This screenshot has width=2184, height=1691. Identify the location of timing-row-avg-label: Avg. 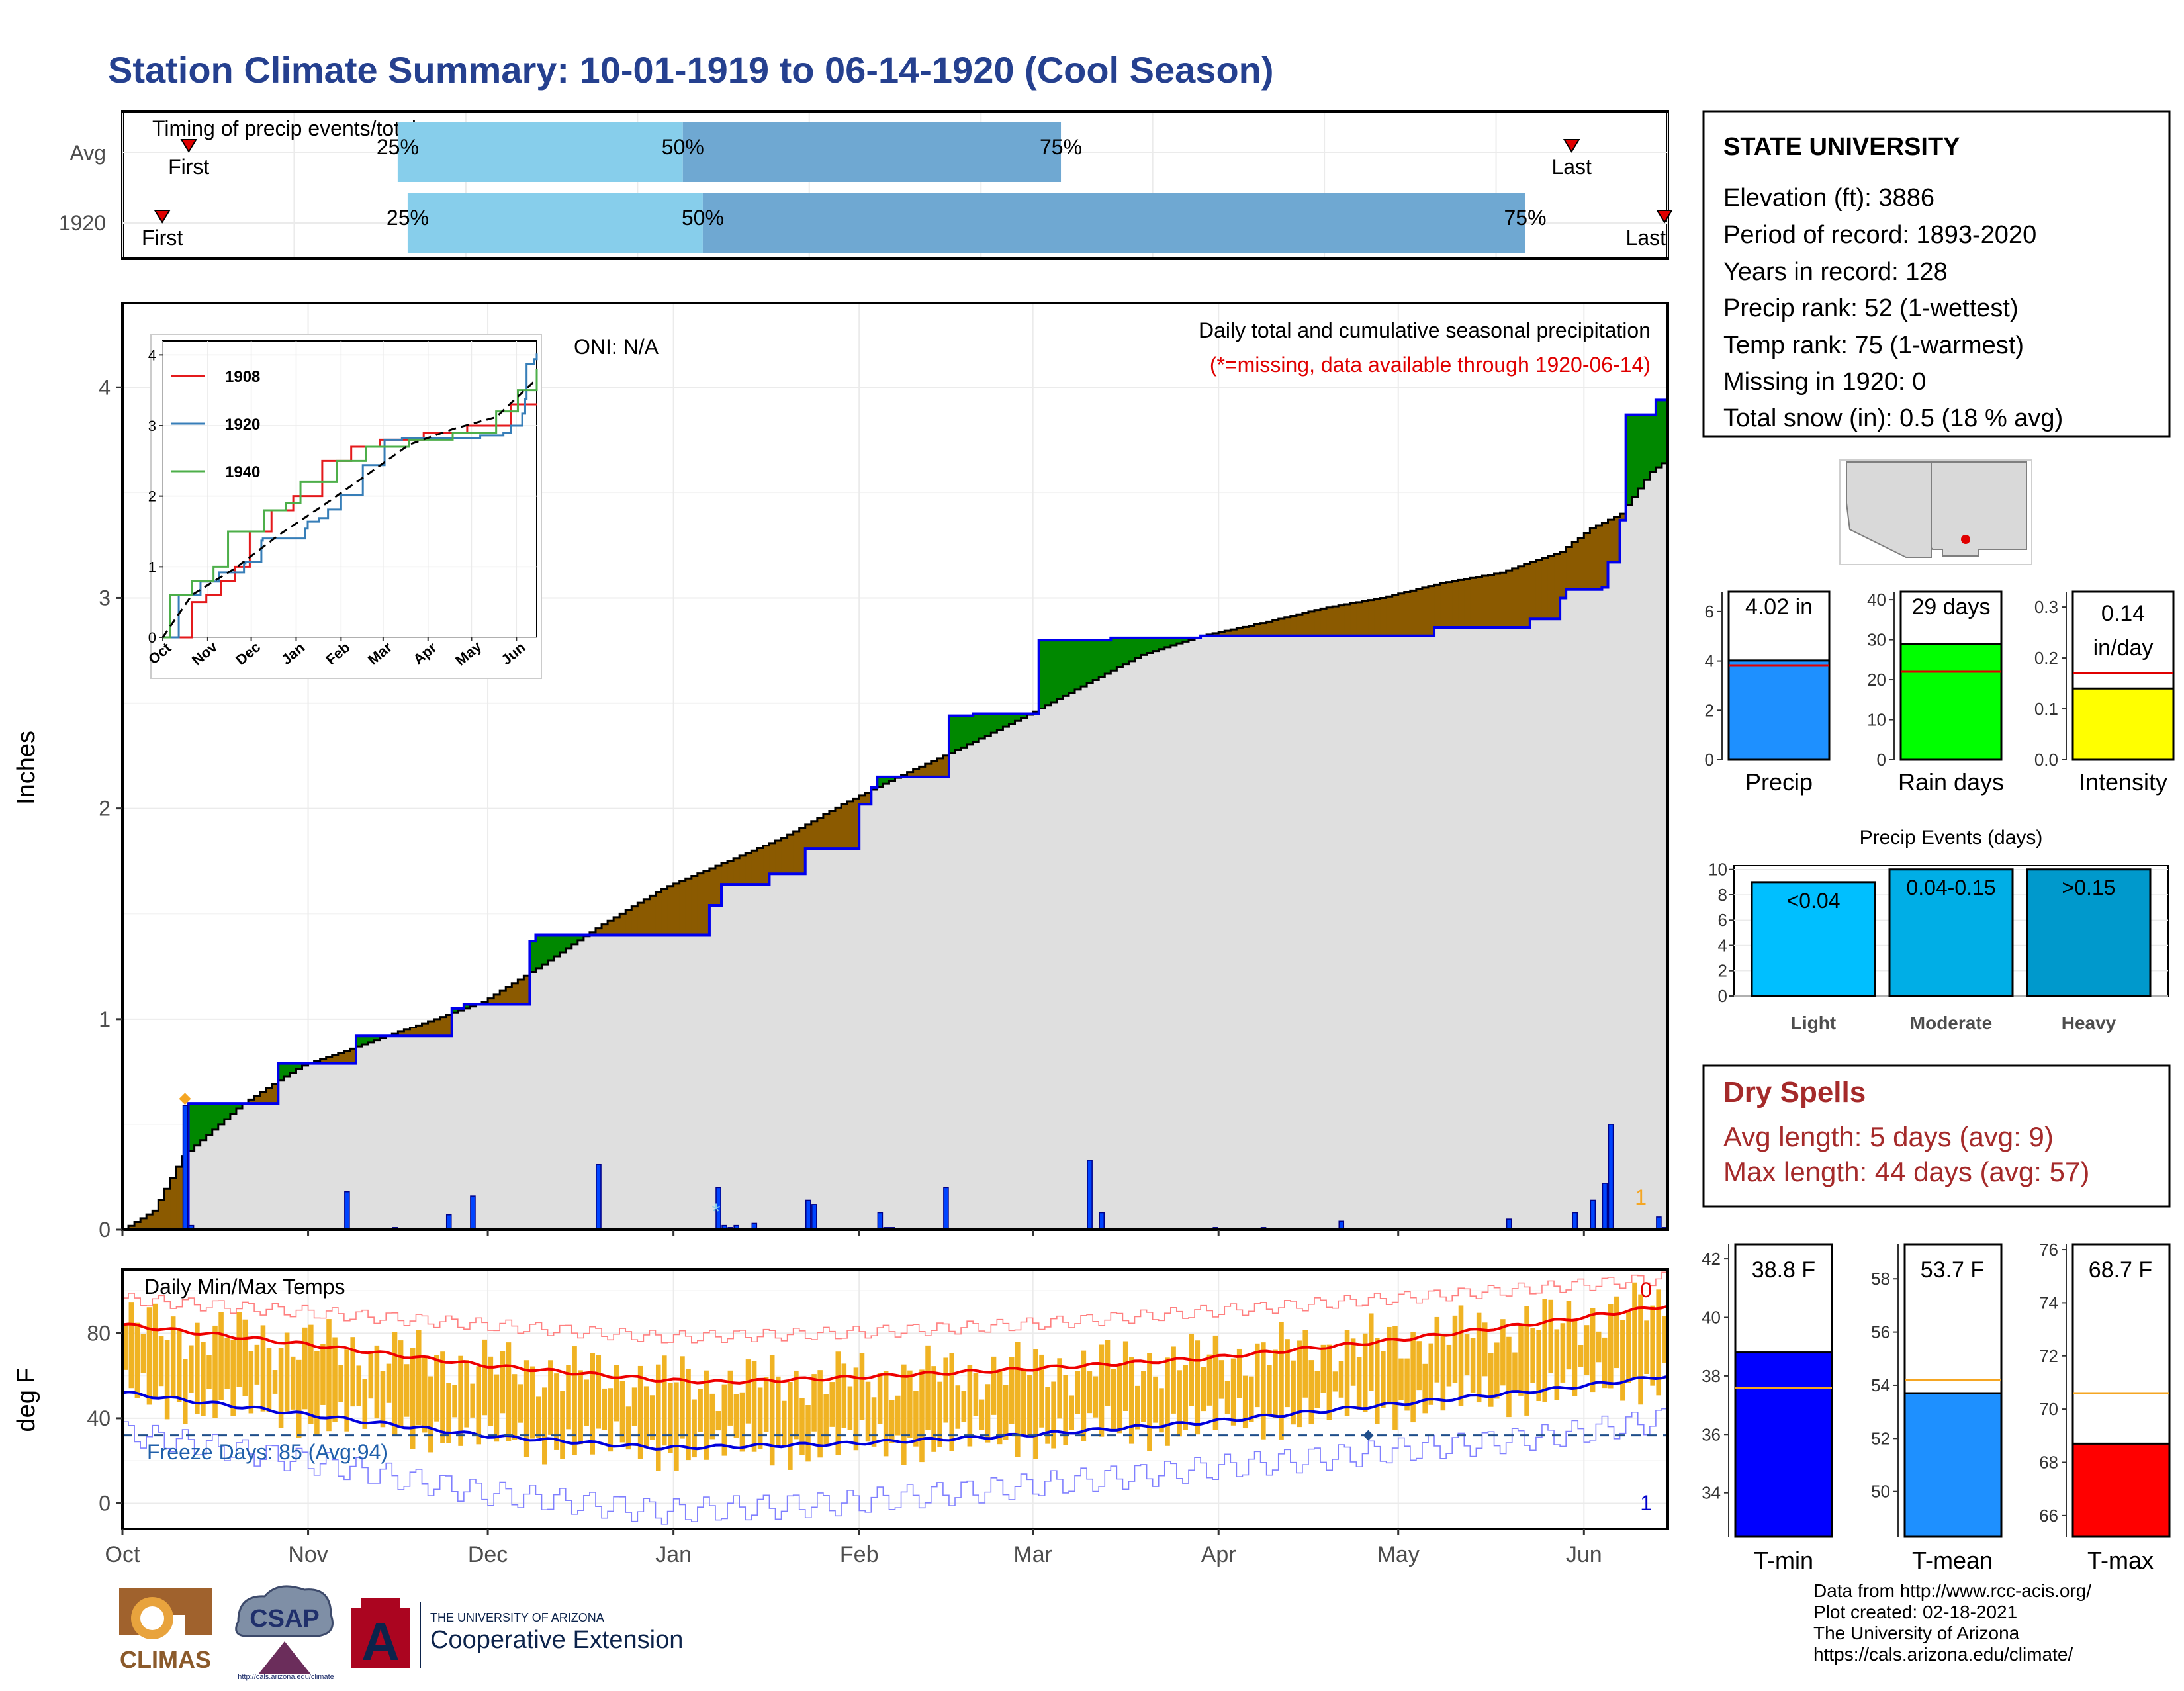
(87, 153).